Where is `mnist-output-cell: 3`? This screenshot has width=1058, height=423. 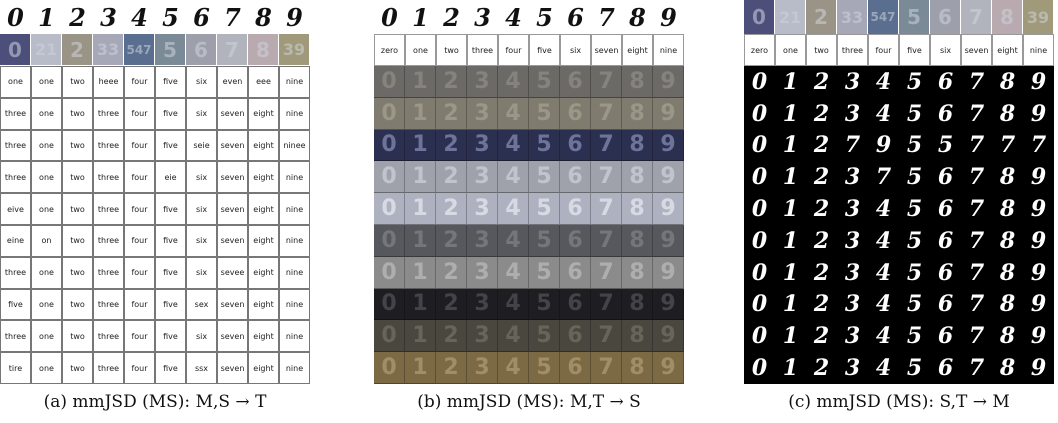 mnist-output-cell: 3 is located at coordinates (852, 113).